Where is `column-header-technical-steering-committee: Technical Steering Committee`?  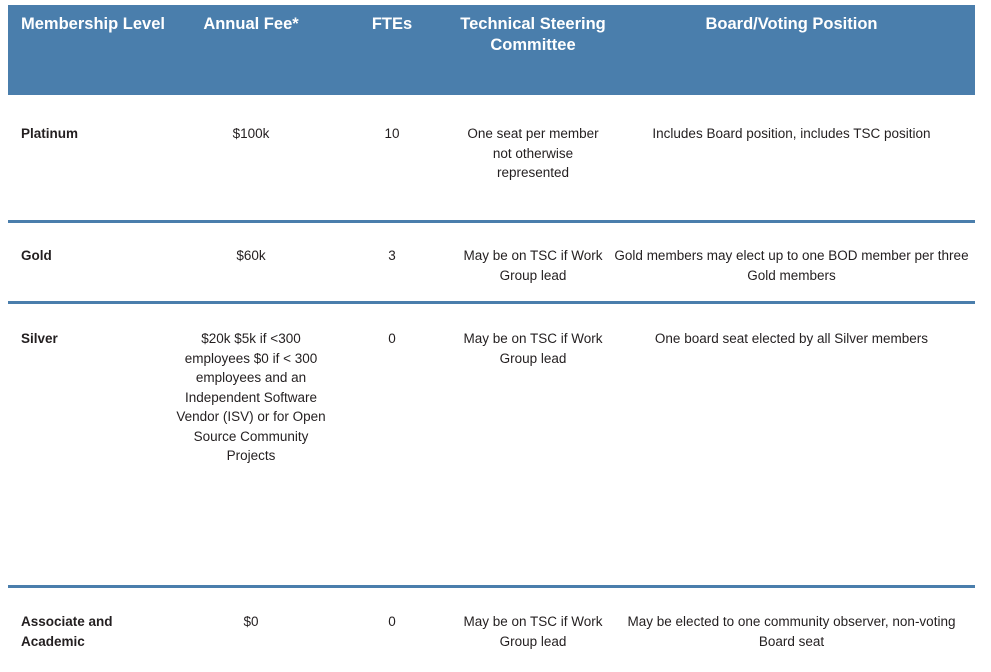 column-header-technical-steering-committee: Technical Steering Committee is located at coordinates (533, 34).